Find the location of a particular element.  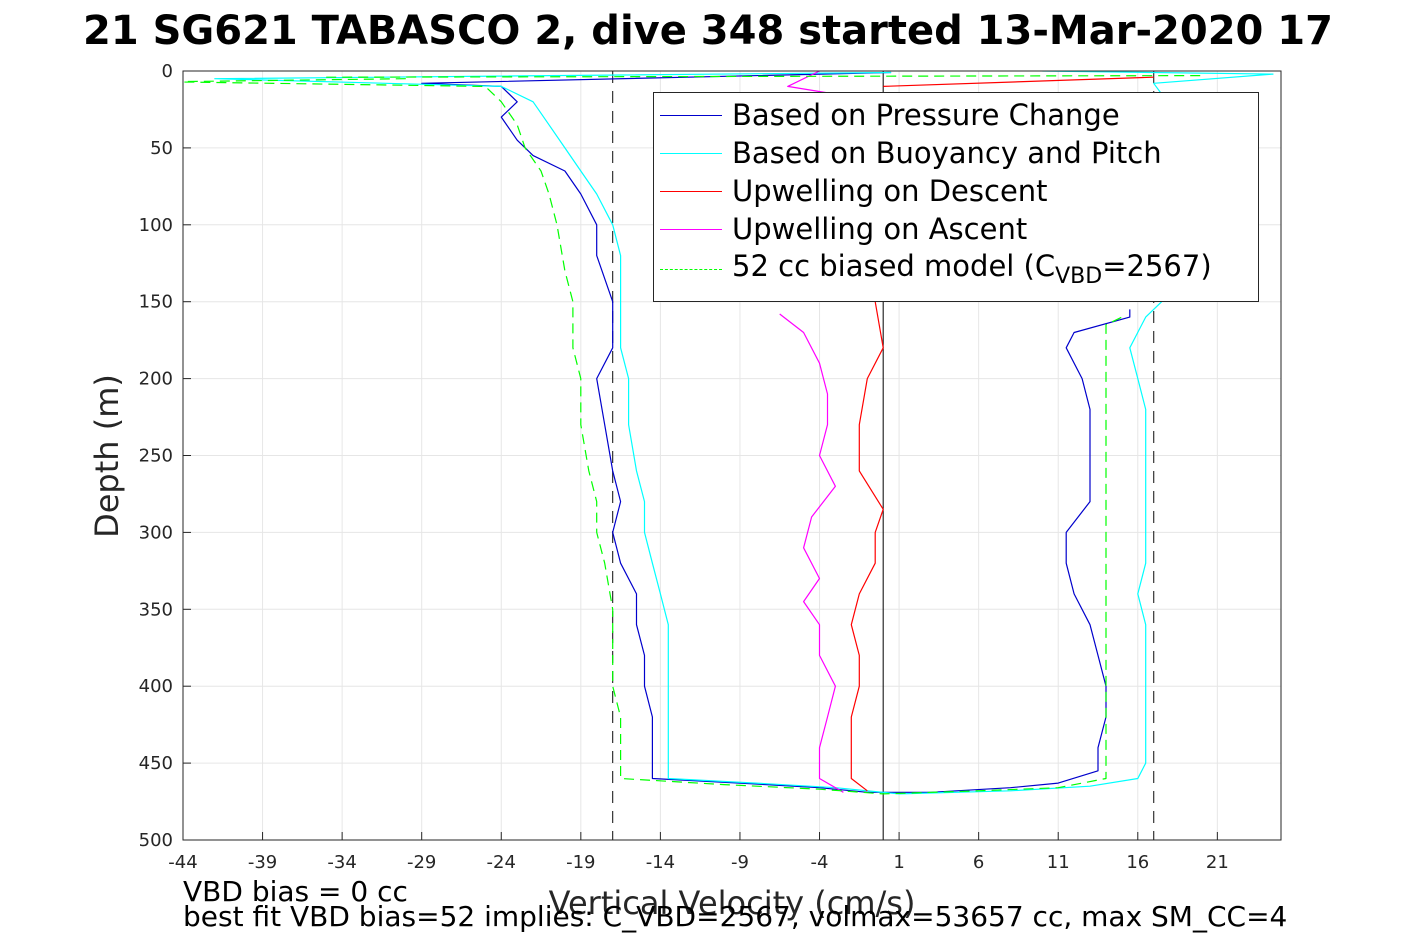

legend-swatch-pressure is located at coordinates (691, 115).